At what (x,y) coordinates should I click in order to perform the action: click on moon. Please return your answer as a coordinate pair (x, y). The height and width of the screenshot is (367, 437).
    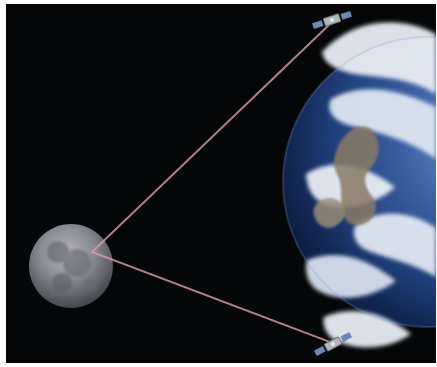
    Looking at the image, I should click on (71, 266).